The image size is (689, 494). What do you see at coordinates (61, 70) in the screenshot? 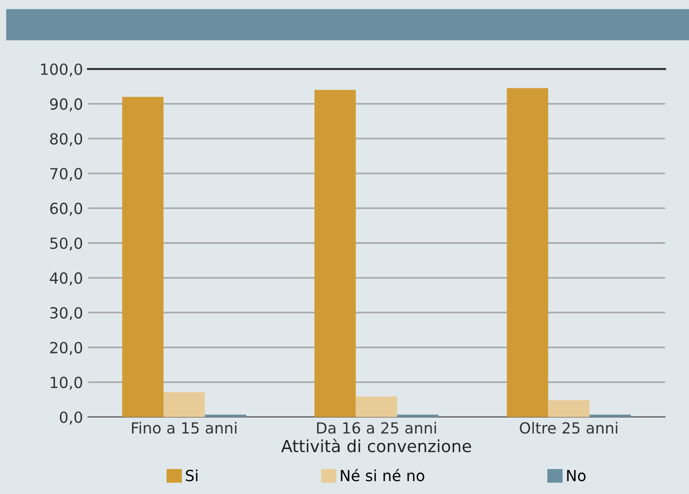
I see `y-tick-label: 100,0` at bounding box center [61, 70].